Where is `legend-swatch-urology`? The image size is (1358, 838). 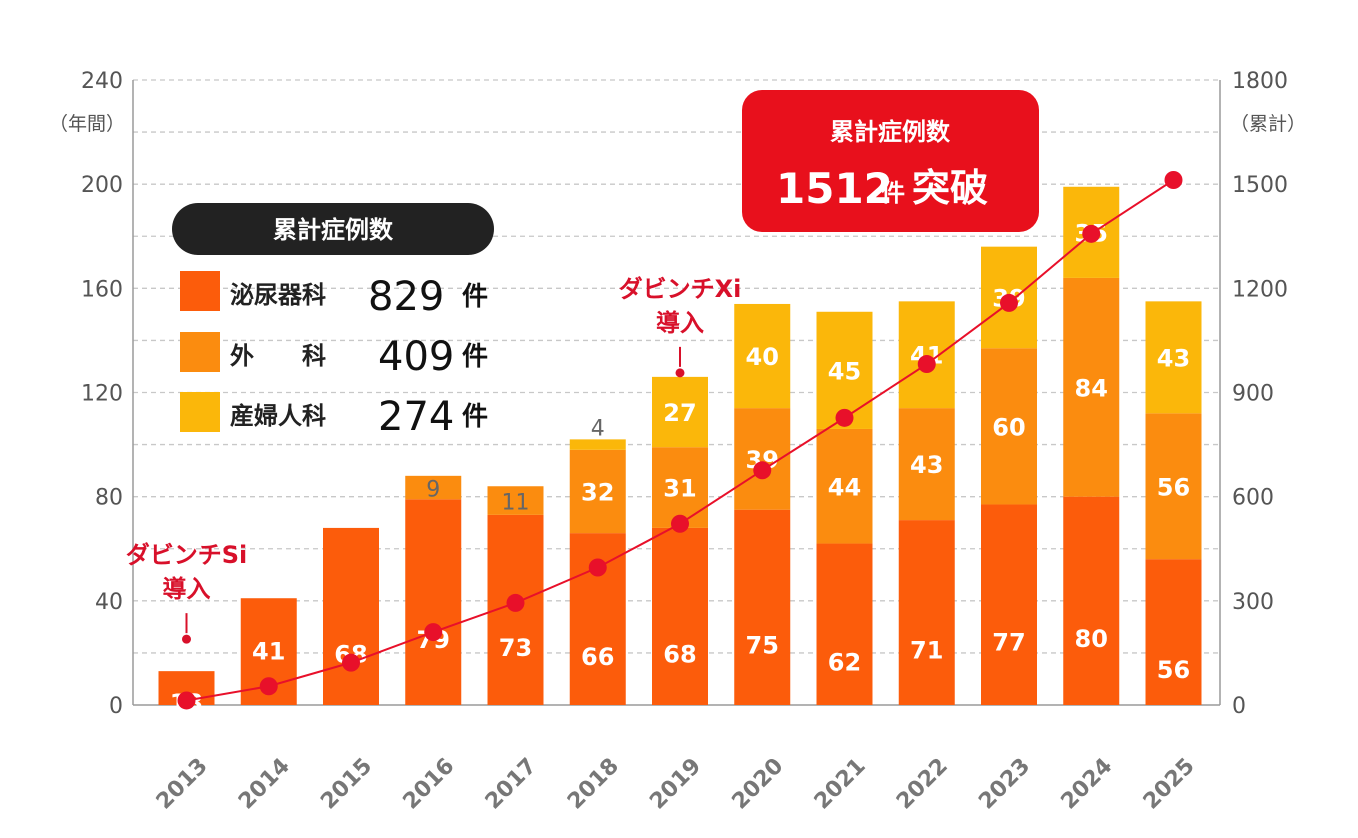 legend-swatch-urology is located at coordinates (200, 291).